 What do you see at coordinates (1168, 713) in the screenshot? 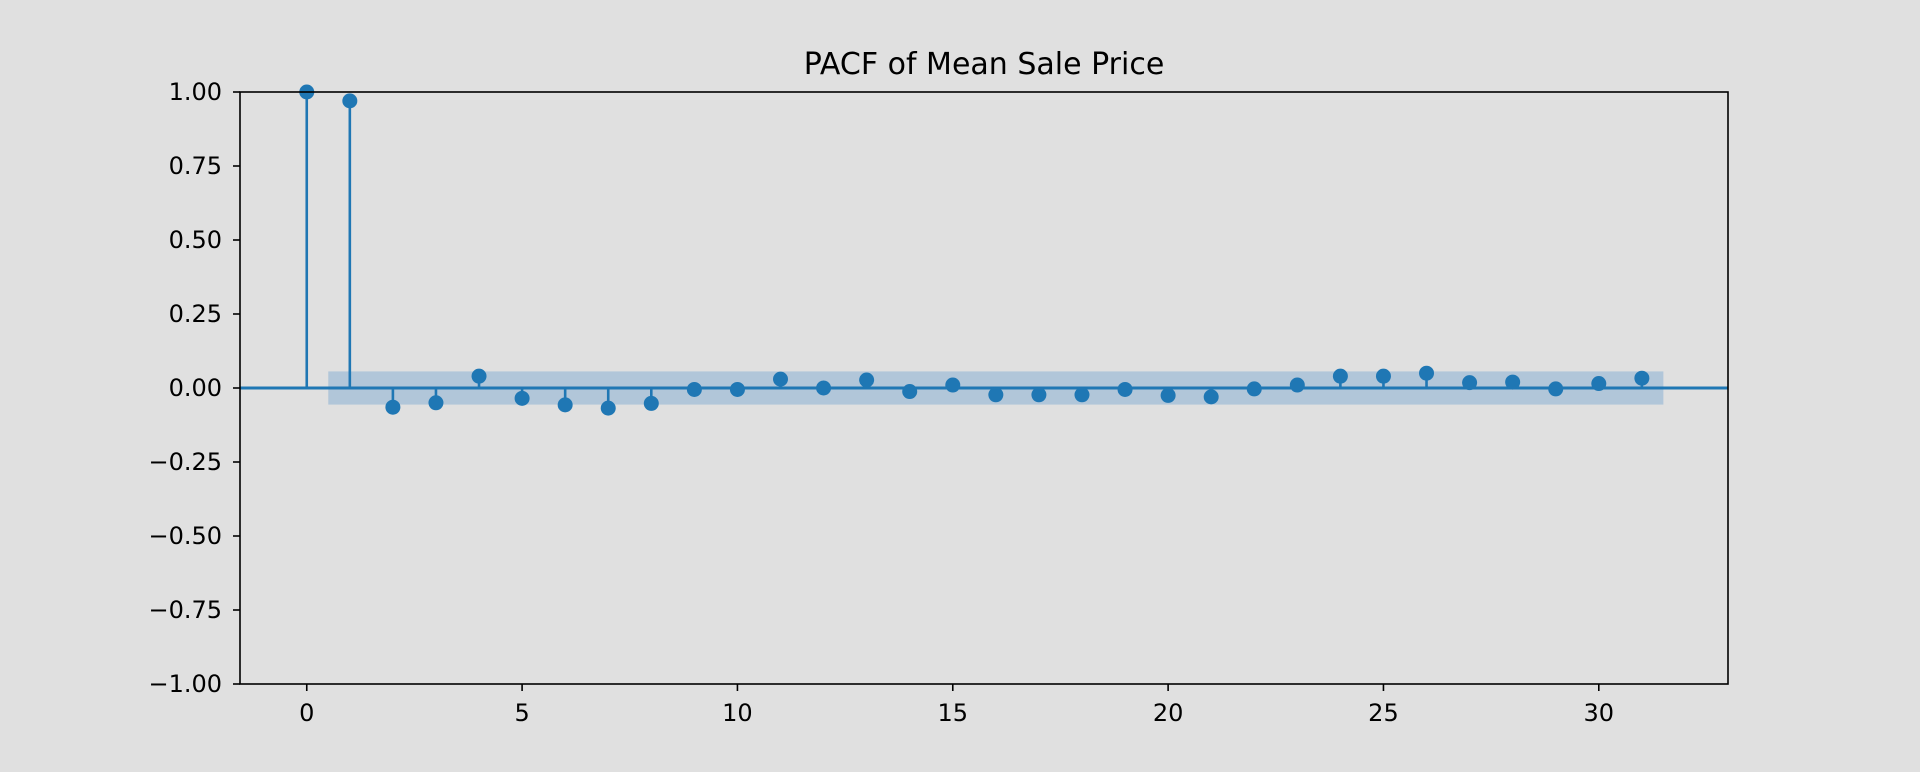
I see `x-tick-label-20: 20` at bounding box center [1168, 713].